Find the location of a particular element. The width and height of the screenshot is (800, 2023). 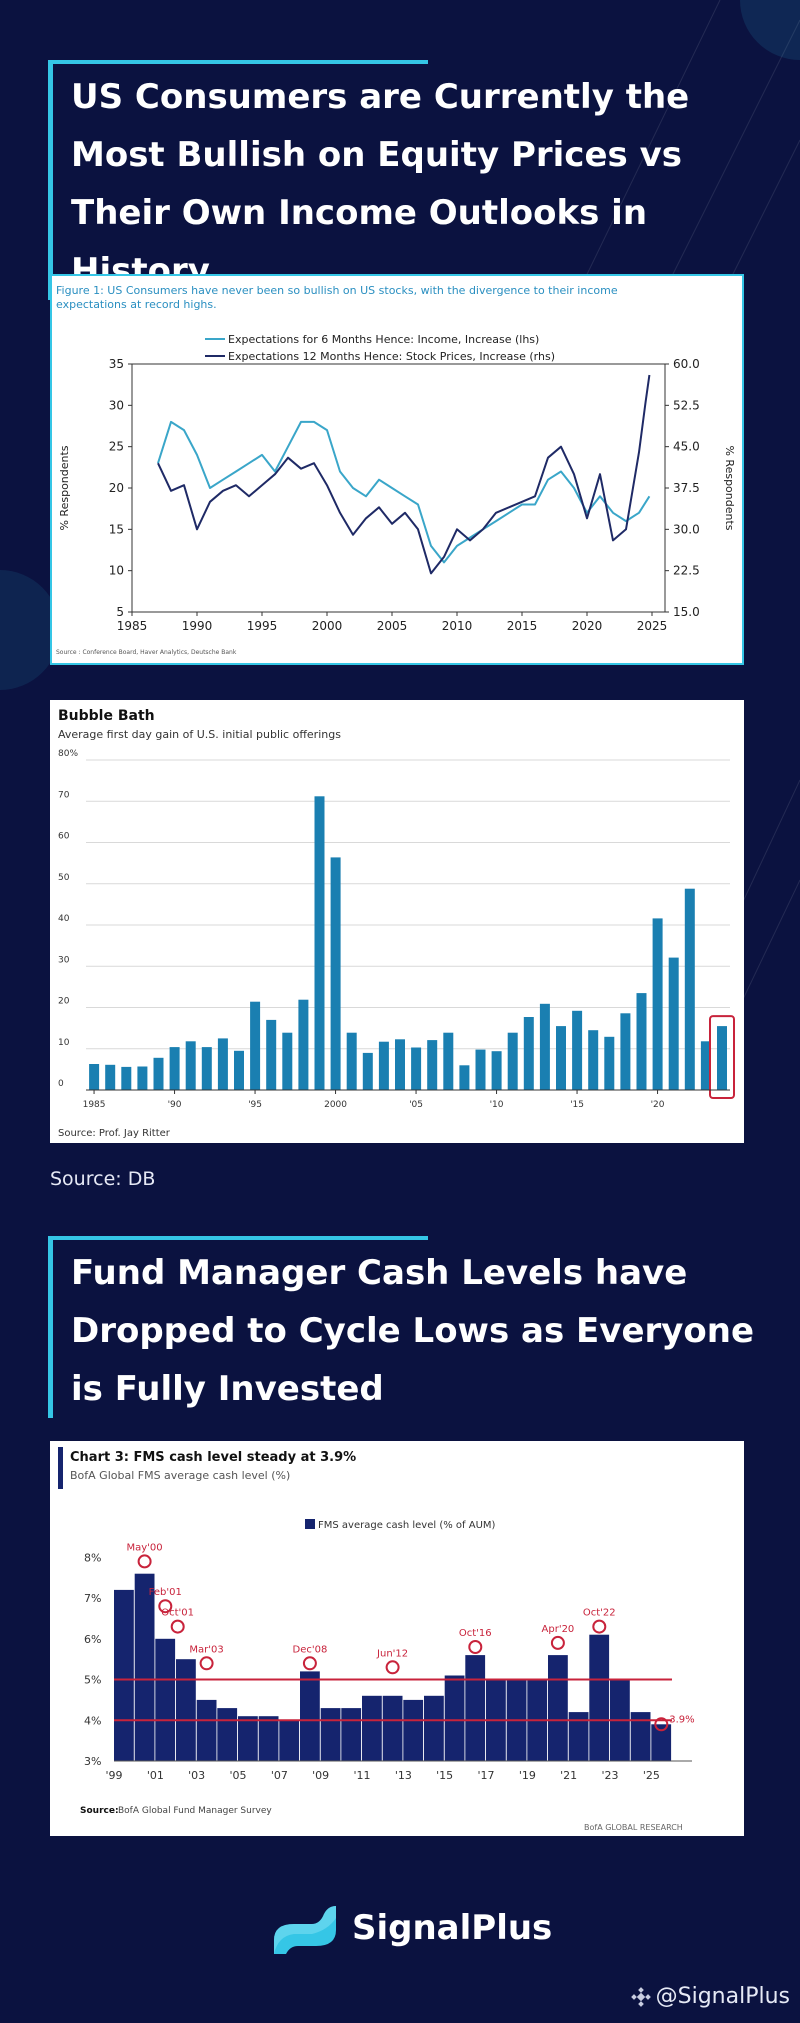

y-tick-label: 25 is located at coordinates (116, 447).